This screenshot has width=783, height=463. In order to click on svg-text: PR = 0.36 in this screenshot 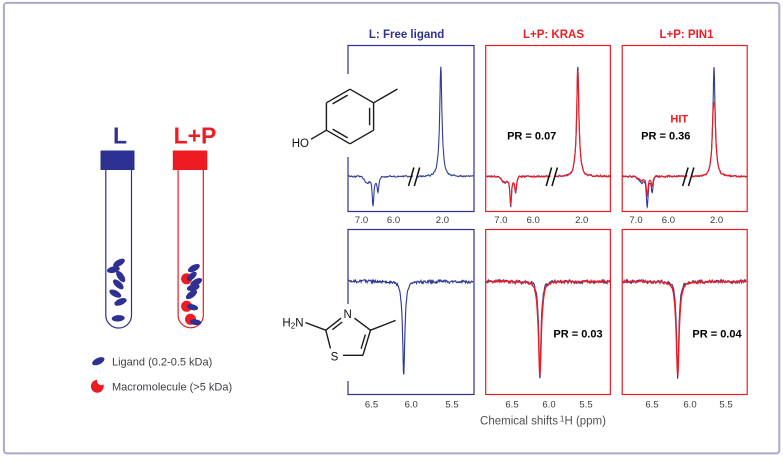, I will do `click(665, 137)`.